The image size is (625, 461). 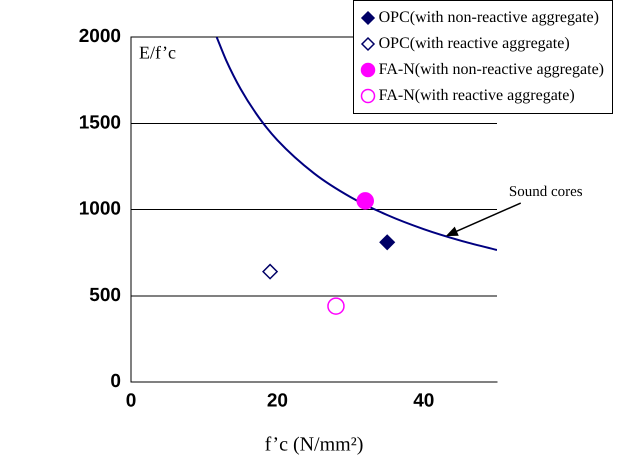 I want to click on y-axis-title: E/f’c, so click(x=157, y=52).